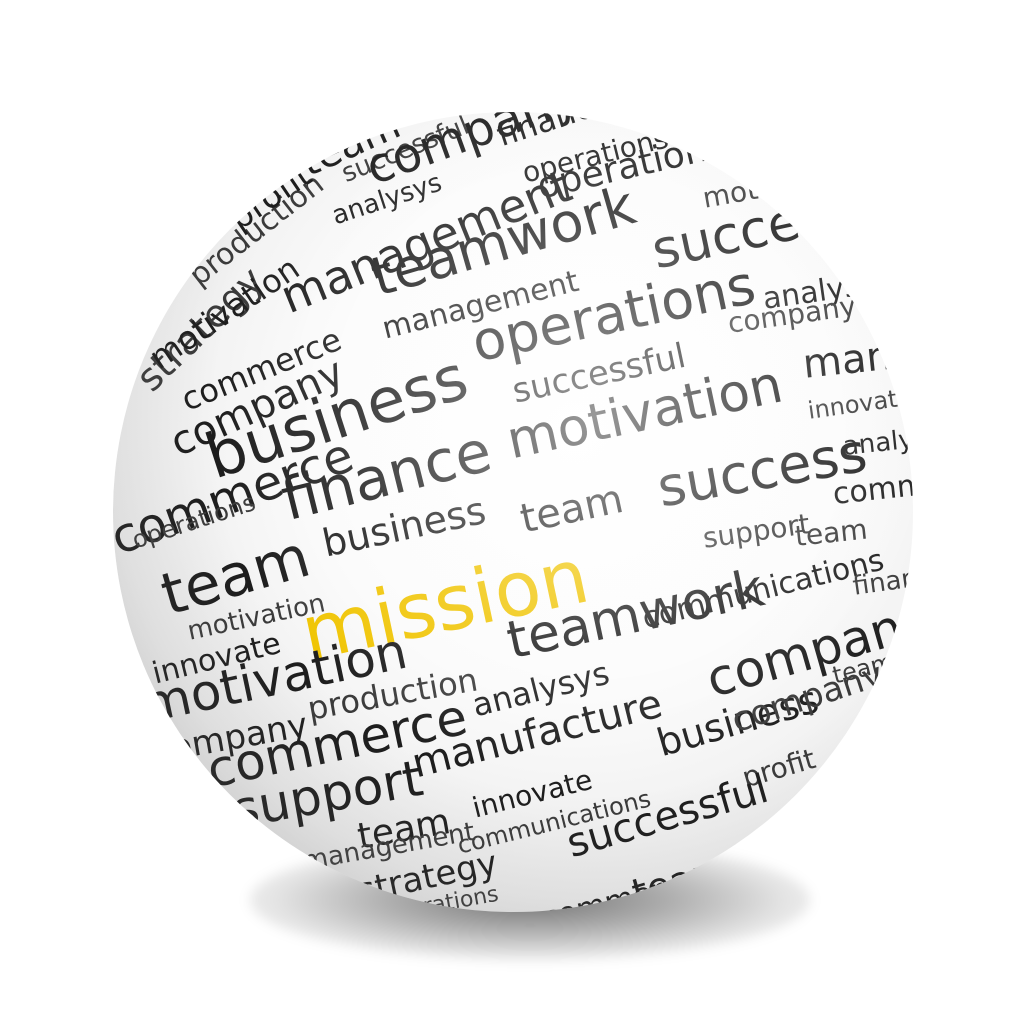  Describe the element at coordinates (619, 888) in the screenshot. I see `word: commerce` at that location.